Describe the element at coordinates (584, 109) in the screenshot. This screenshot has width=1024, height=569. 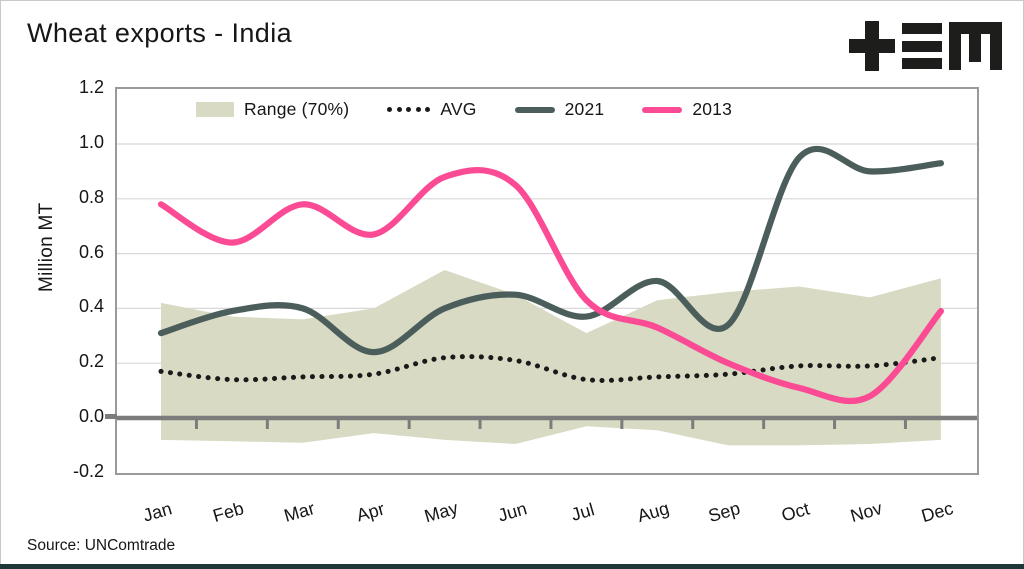
I see `legend-label-2021: 2021` at that location.